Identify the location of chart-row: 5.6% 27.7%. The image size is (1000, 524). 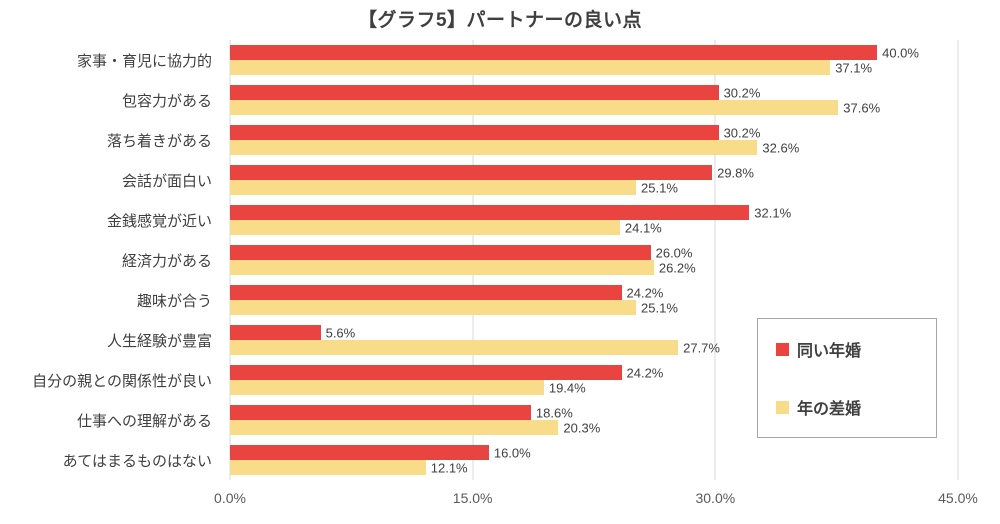
(594, 340).